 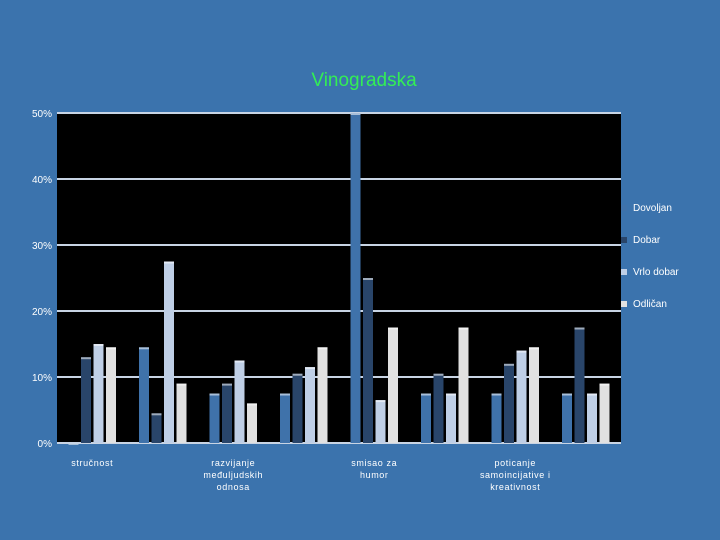 I want to click on y-axis-ticks: 0% 10% 20% 30% 40% 50%, so click(x=42, y=279).